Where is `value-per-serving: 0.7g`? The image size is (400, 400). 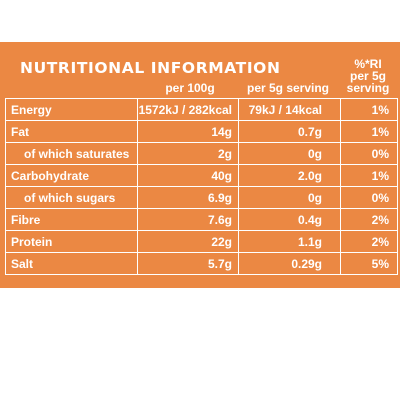 value-per-serving: 0.7g is located at coordinates (289, 131).